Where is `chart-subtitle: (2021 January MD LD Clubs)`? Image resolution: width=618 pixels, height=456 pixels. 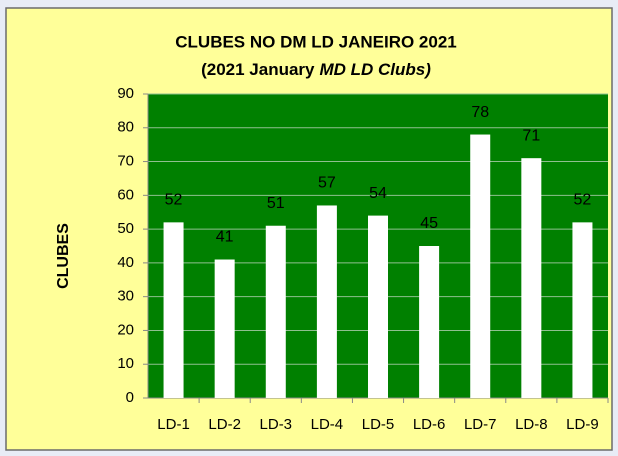
chart-subtitle: (2021 January MD LD Clubs) is located at coordinates (316, 69).